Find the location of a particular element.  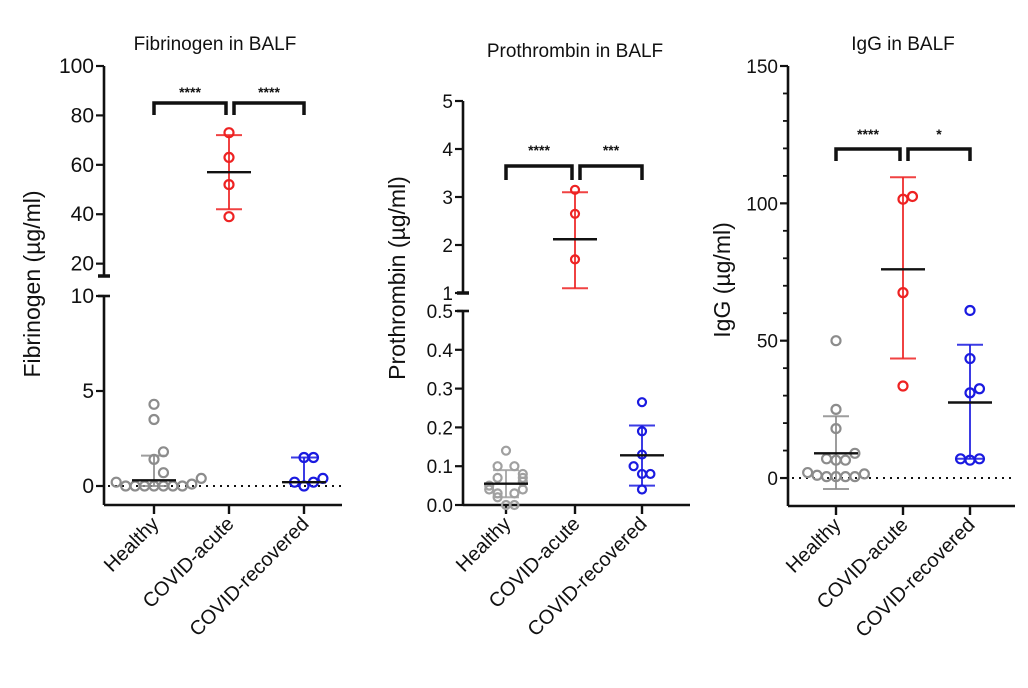

significance-label: *** is located at coordinates (611, 150).